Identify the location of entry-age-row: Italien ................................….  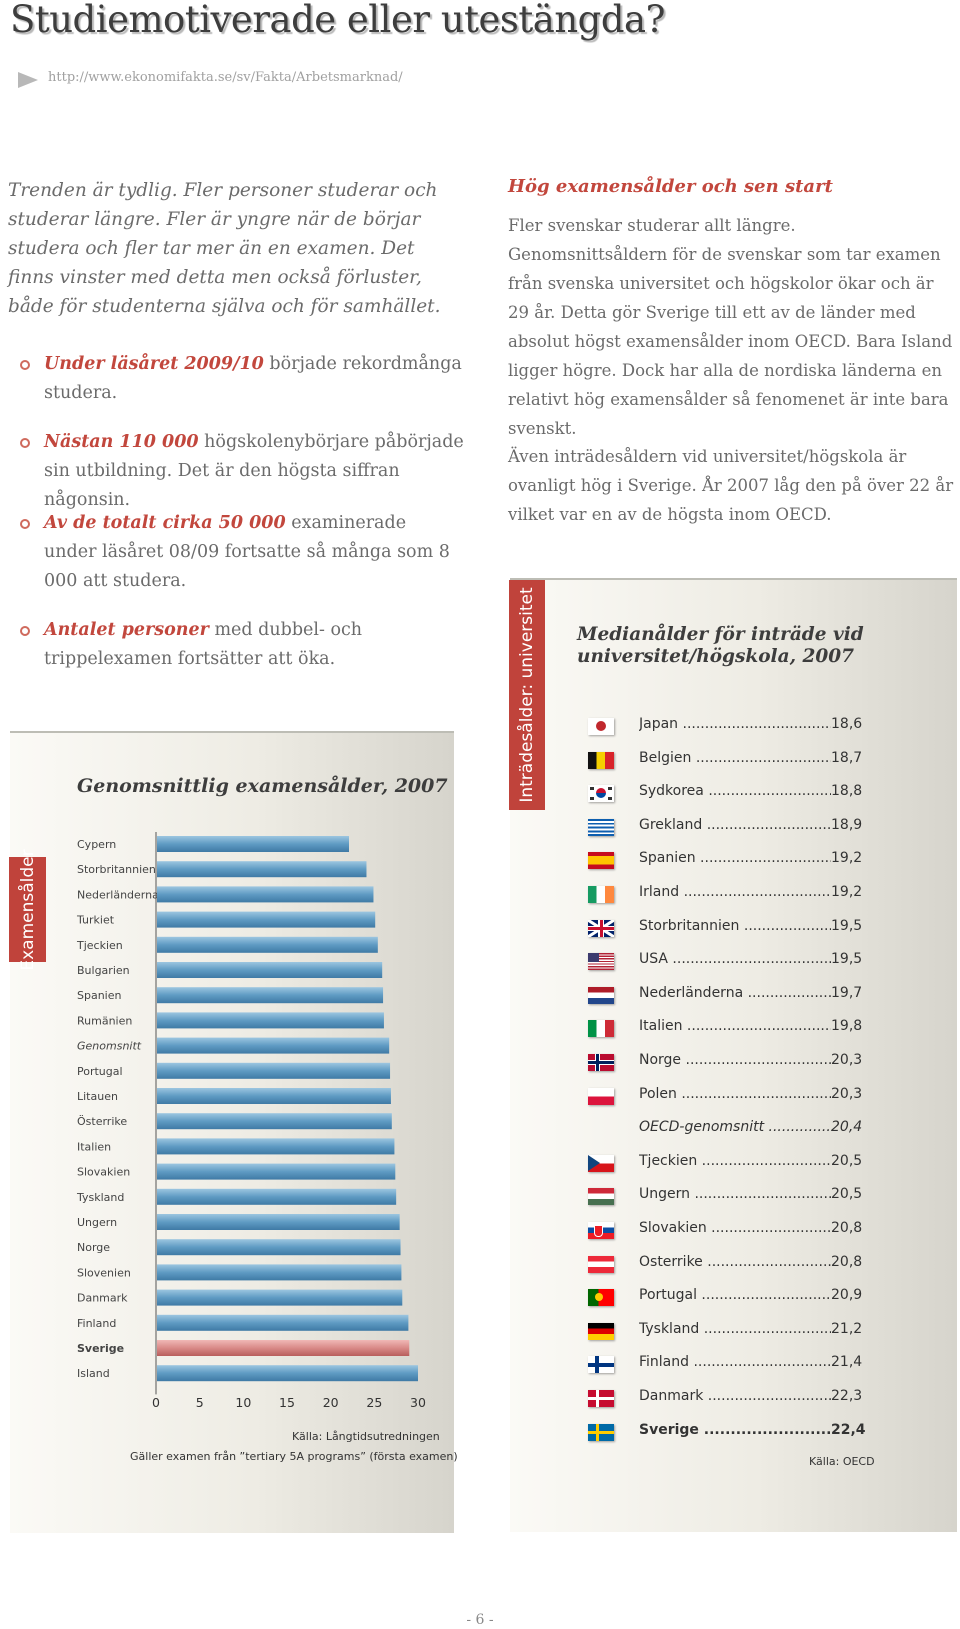
(748, 1028).